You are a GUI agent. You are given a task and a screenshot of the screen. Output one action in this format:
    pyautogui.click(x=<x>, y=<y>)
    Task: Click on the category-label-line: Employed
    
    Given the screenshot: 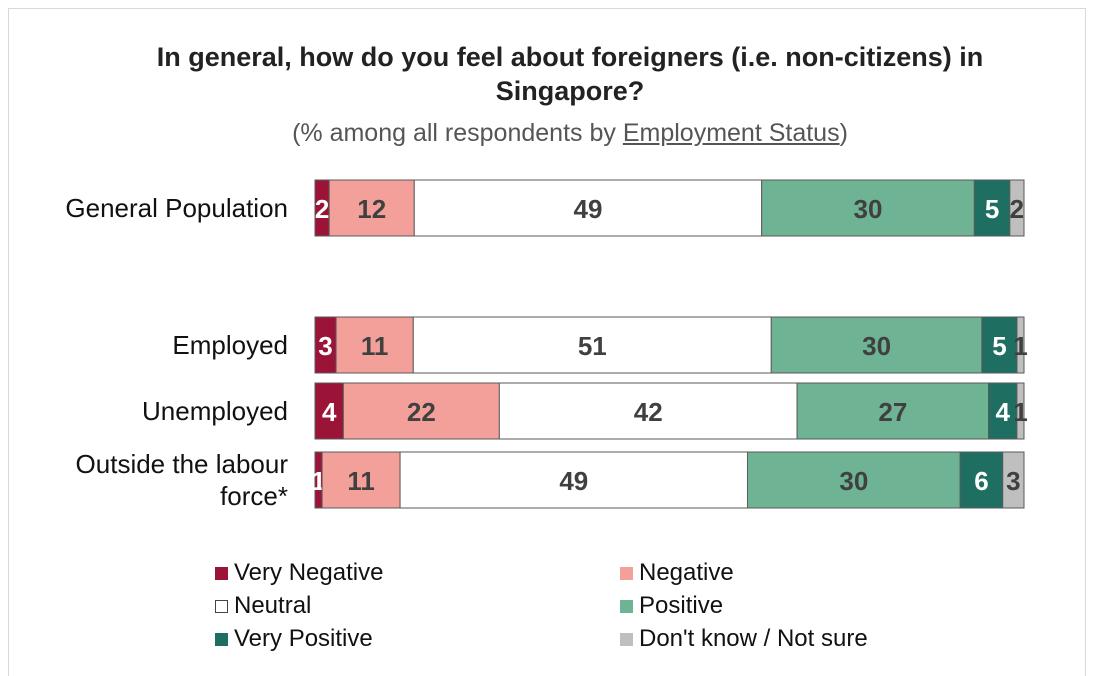 What is the action you would take?
    pyautogui.click(x=230, y=345)
    